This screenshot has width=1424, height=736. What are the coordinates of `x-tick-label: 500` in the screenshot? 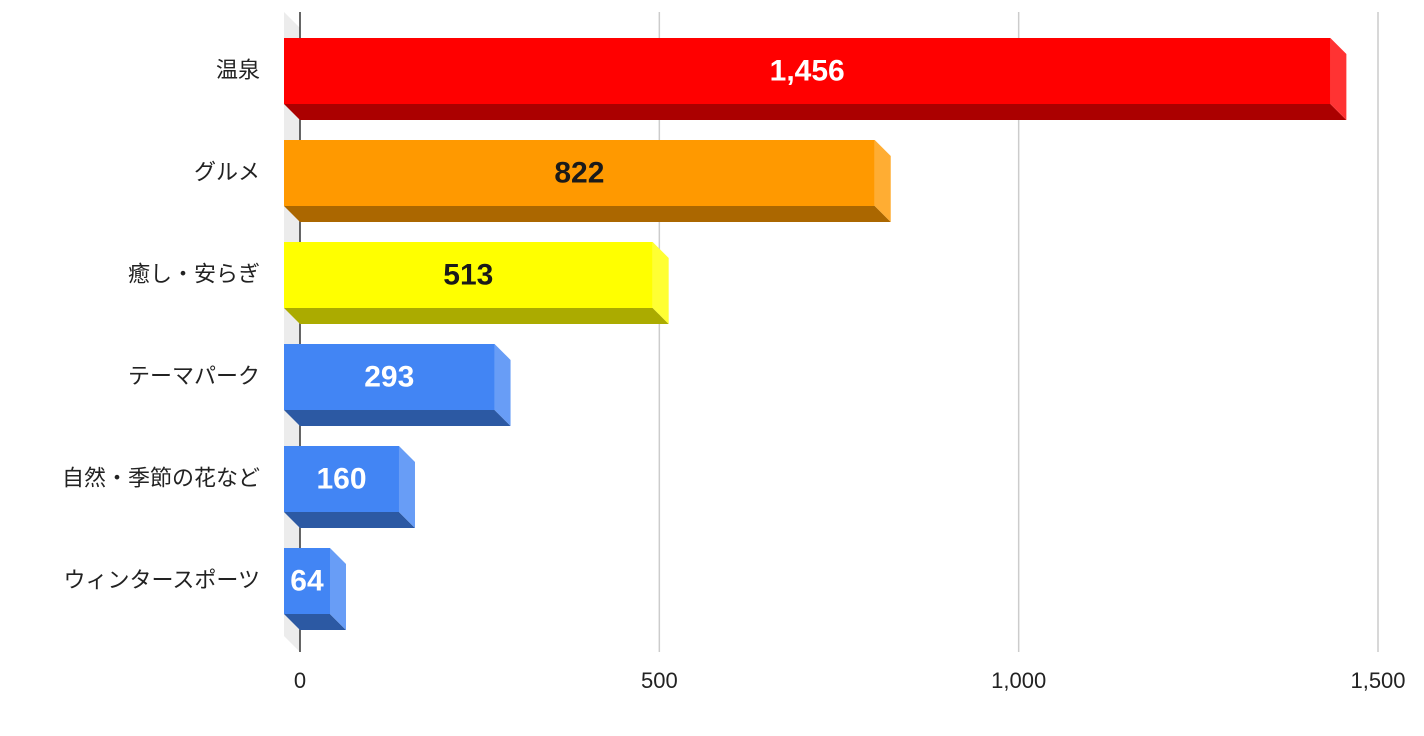 It's located at (659, 680).